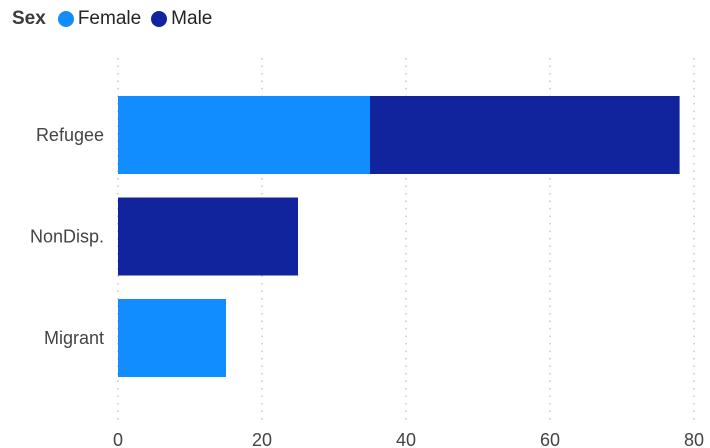  Describe the element at coordinates (244, 135) in the screenshot. I see `bar-female-refugee` at that location.